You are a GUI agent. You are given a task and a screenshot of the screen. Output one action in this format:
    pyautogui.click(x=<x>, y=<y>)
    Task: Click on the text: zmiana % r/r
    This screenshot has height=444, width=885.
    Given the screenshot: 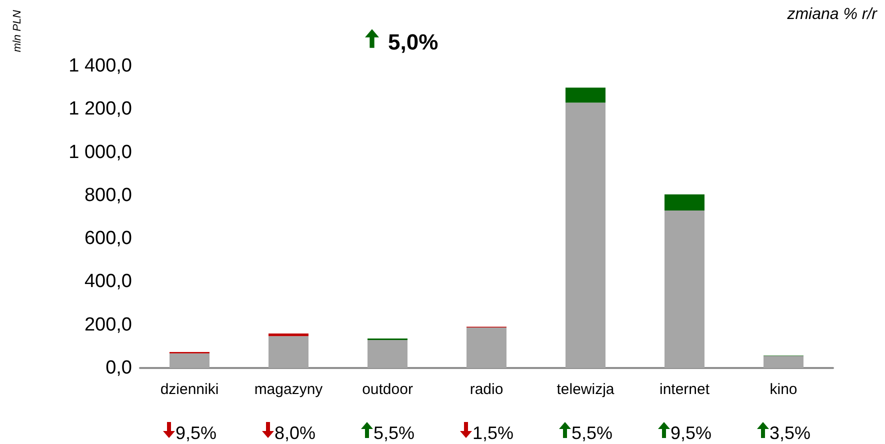 What is the action you would take?
    pyautogui.click(x=832, y=15)
    